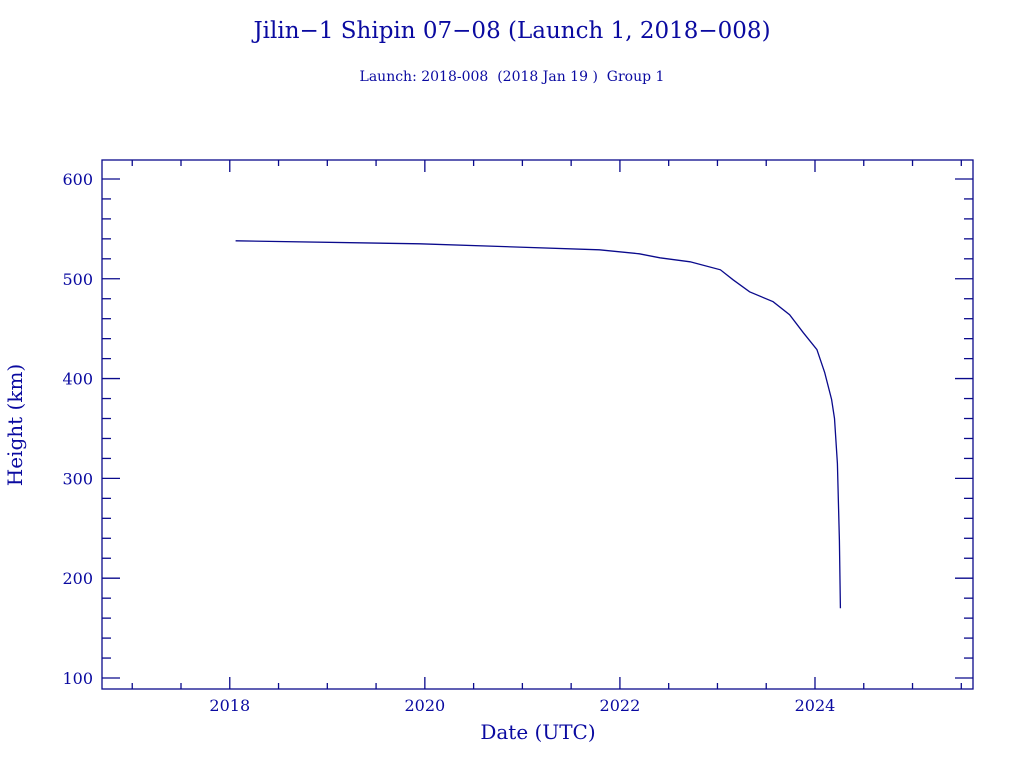 This screenshot has width=1024, height=768. Describe the element at coordinates (229, 705) in the screenshot. I see `x-tick-label: 2018` at that location.